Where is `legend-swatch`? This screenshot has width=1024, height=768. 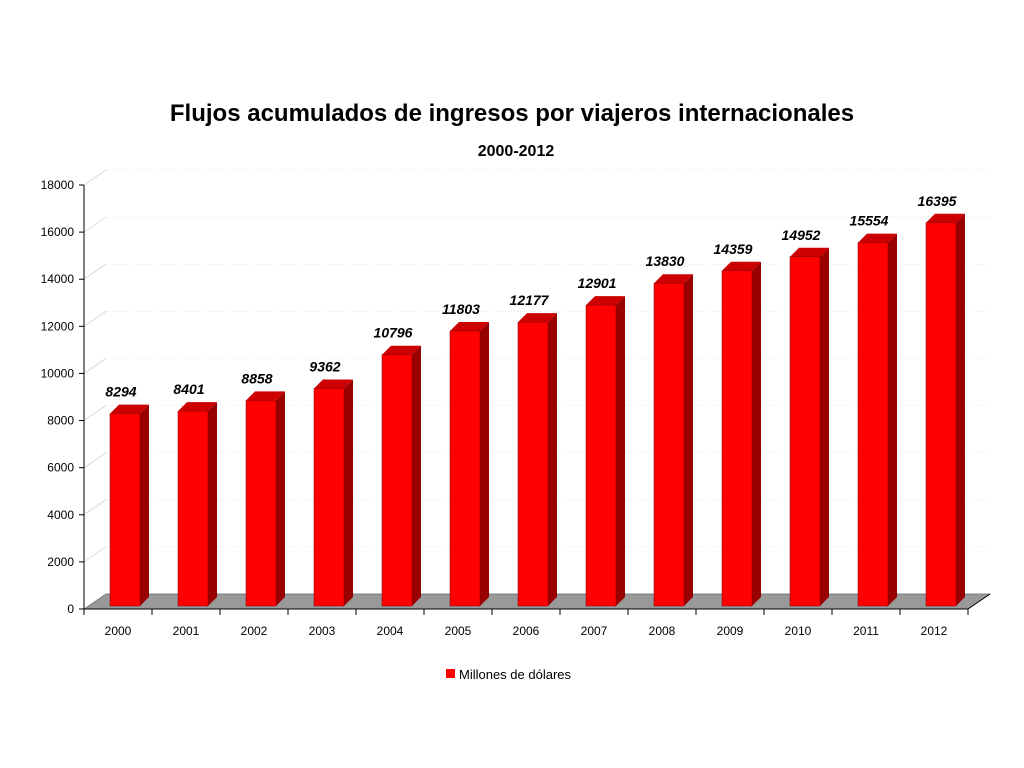 legend-swatch is located at coordinates (450, 673).